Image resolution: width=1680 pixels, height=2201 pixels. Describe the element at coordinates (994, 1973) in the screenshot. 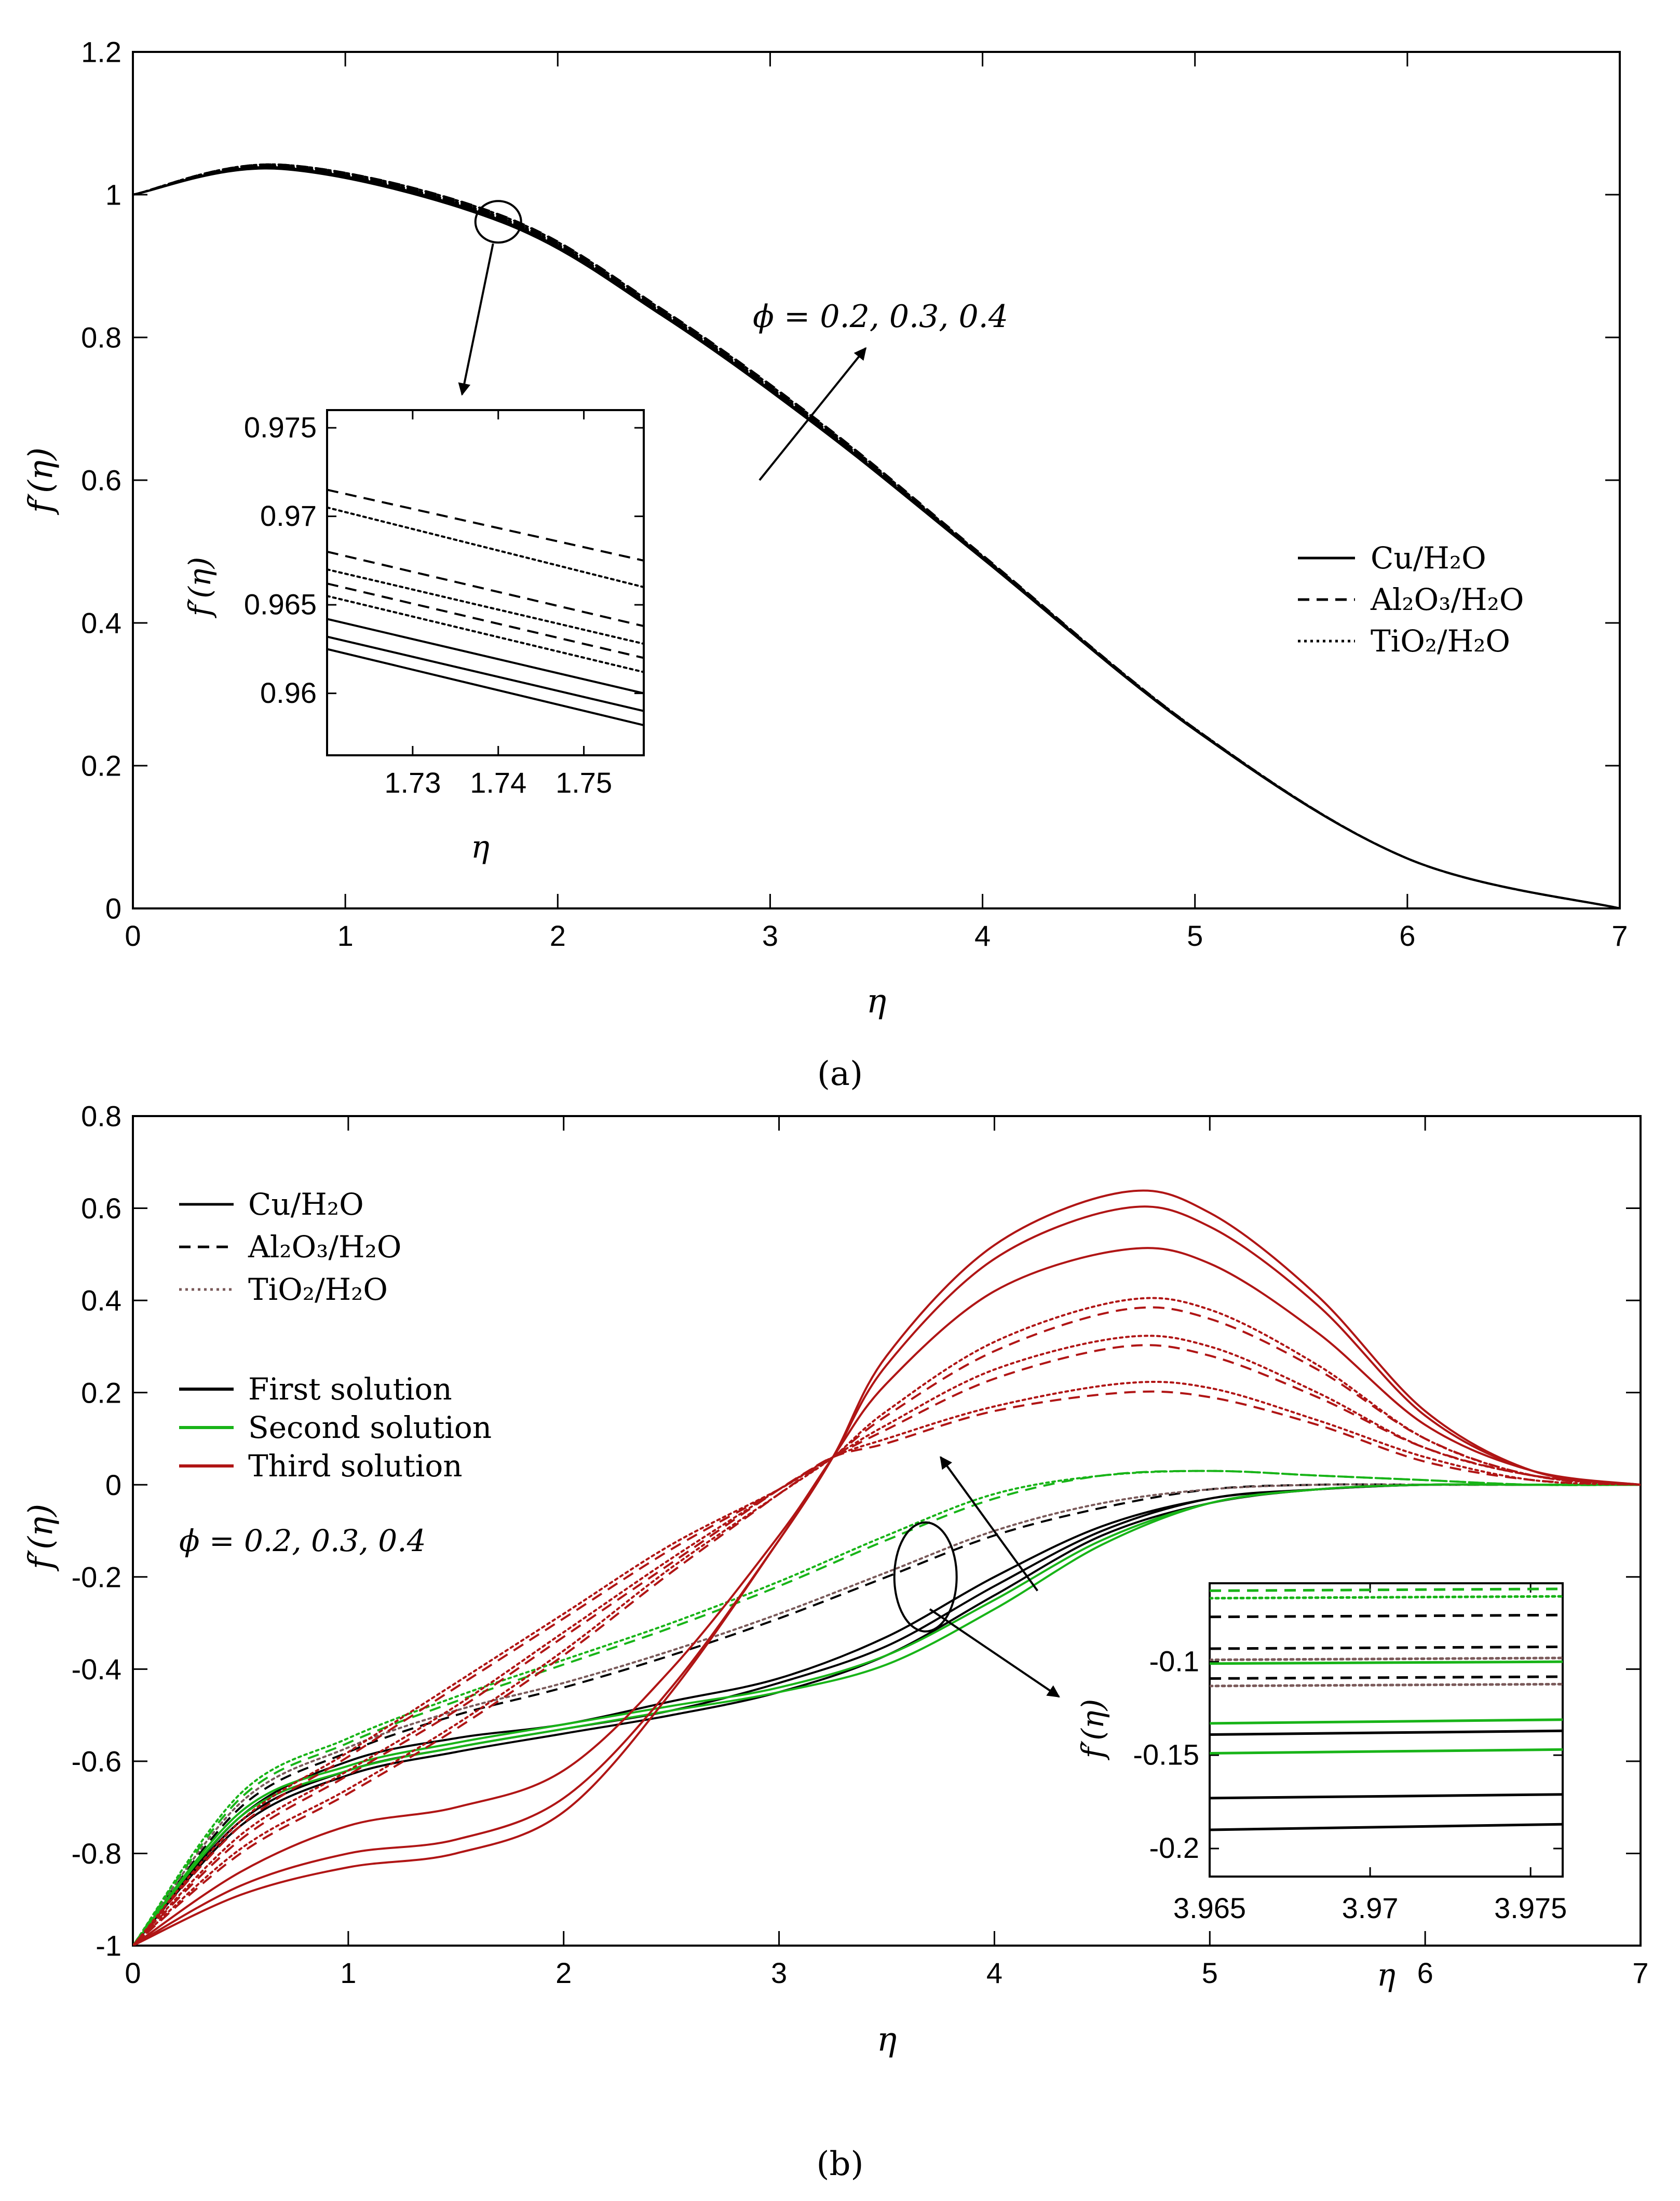

I see `panel-b-x-tick-label: 4` at that location.